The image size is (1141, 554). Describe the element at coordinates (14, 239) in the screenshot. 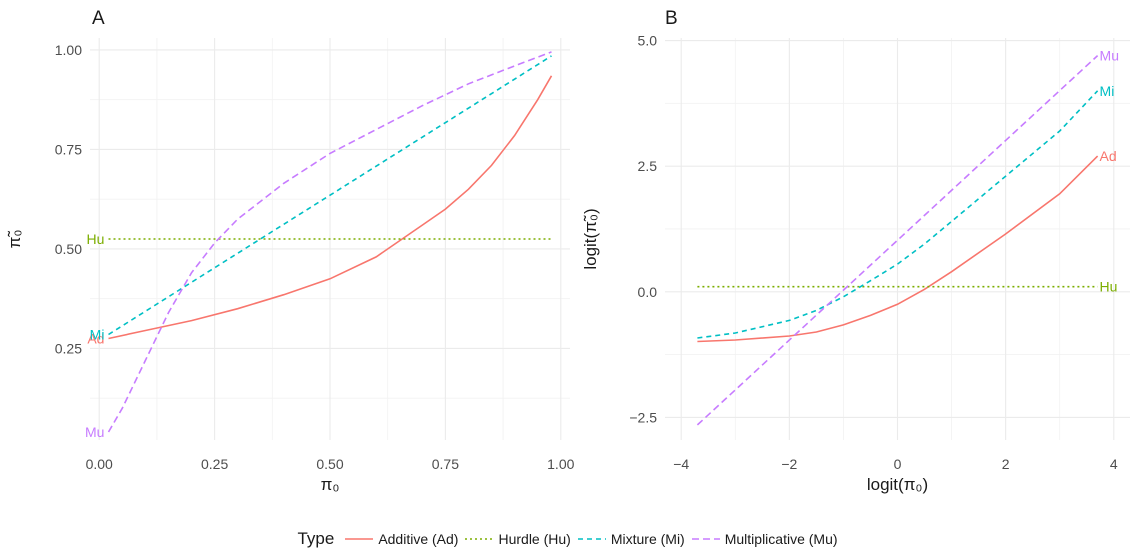

I see `y-axis-title: π̃₀` at that location.